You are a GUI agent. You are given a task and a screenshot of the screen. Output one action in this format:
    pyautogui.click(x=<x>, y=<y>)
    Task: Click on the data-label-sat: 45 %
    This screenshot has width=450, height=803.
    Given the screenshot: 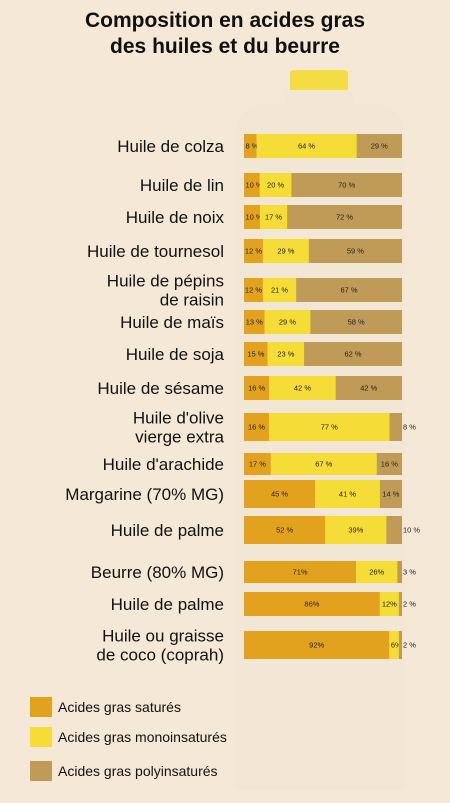 What is the action you would take?
    pyautogui.click(x=279, y=494)
    